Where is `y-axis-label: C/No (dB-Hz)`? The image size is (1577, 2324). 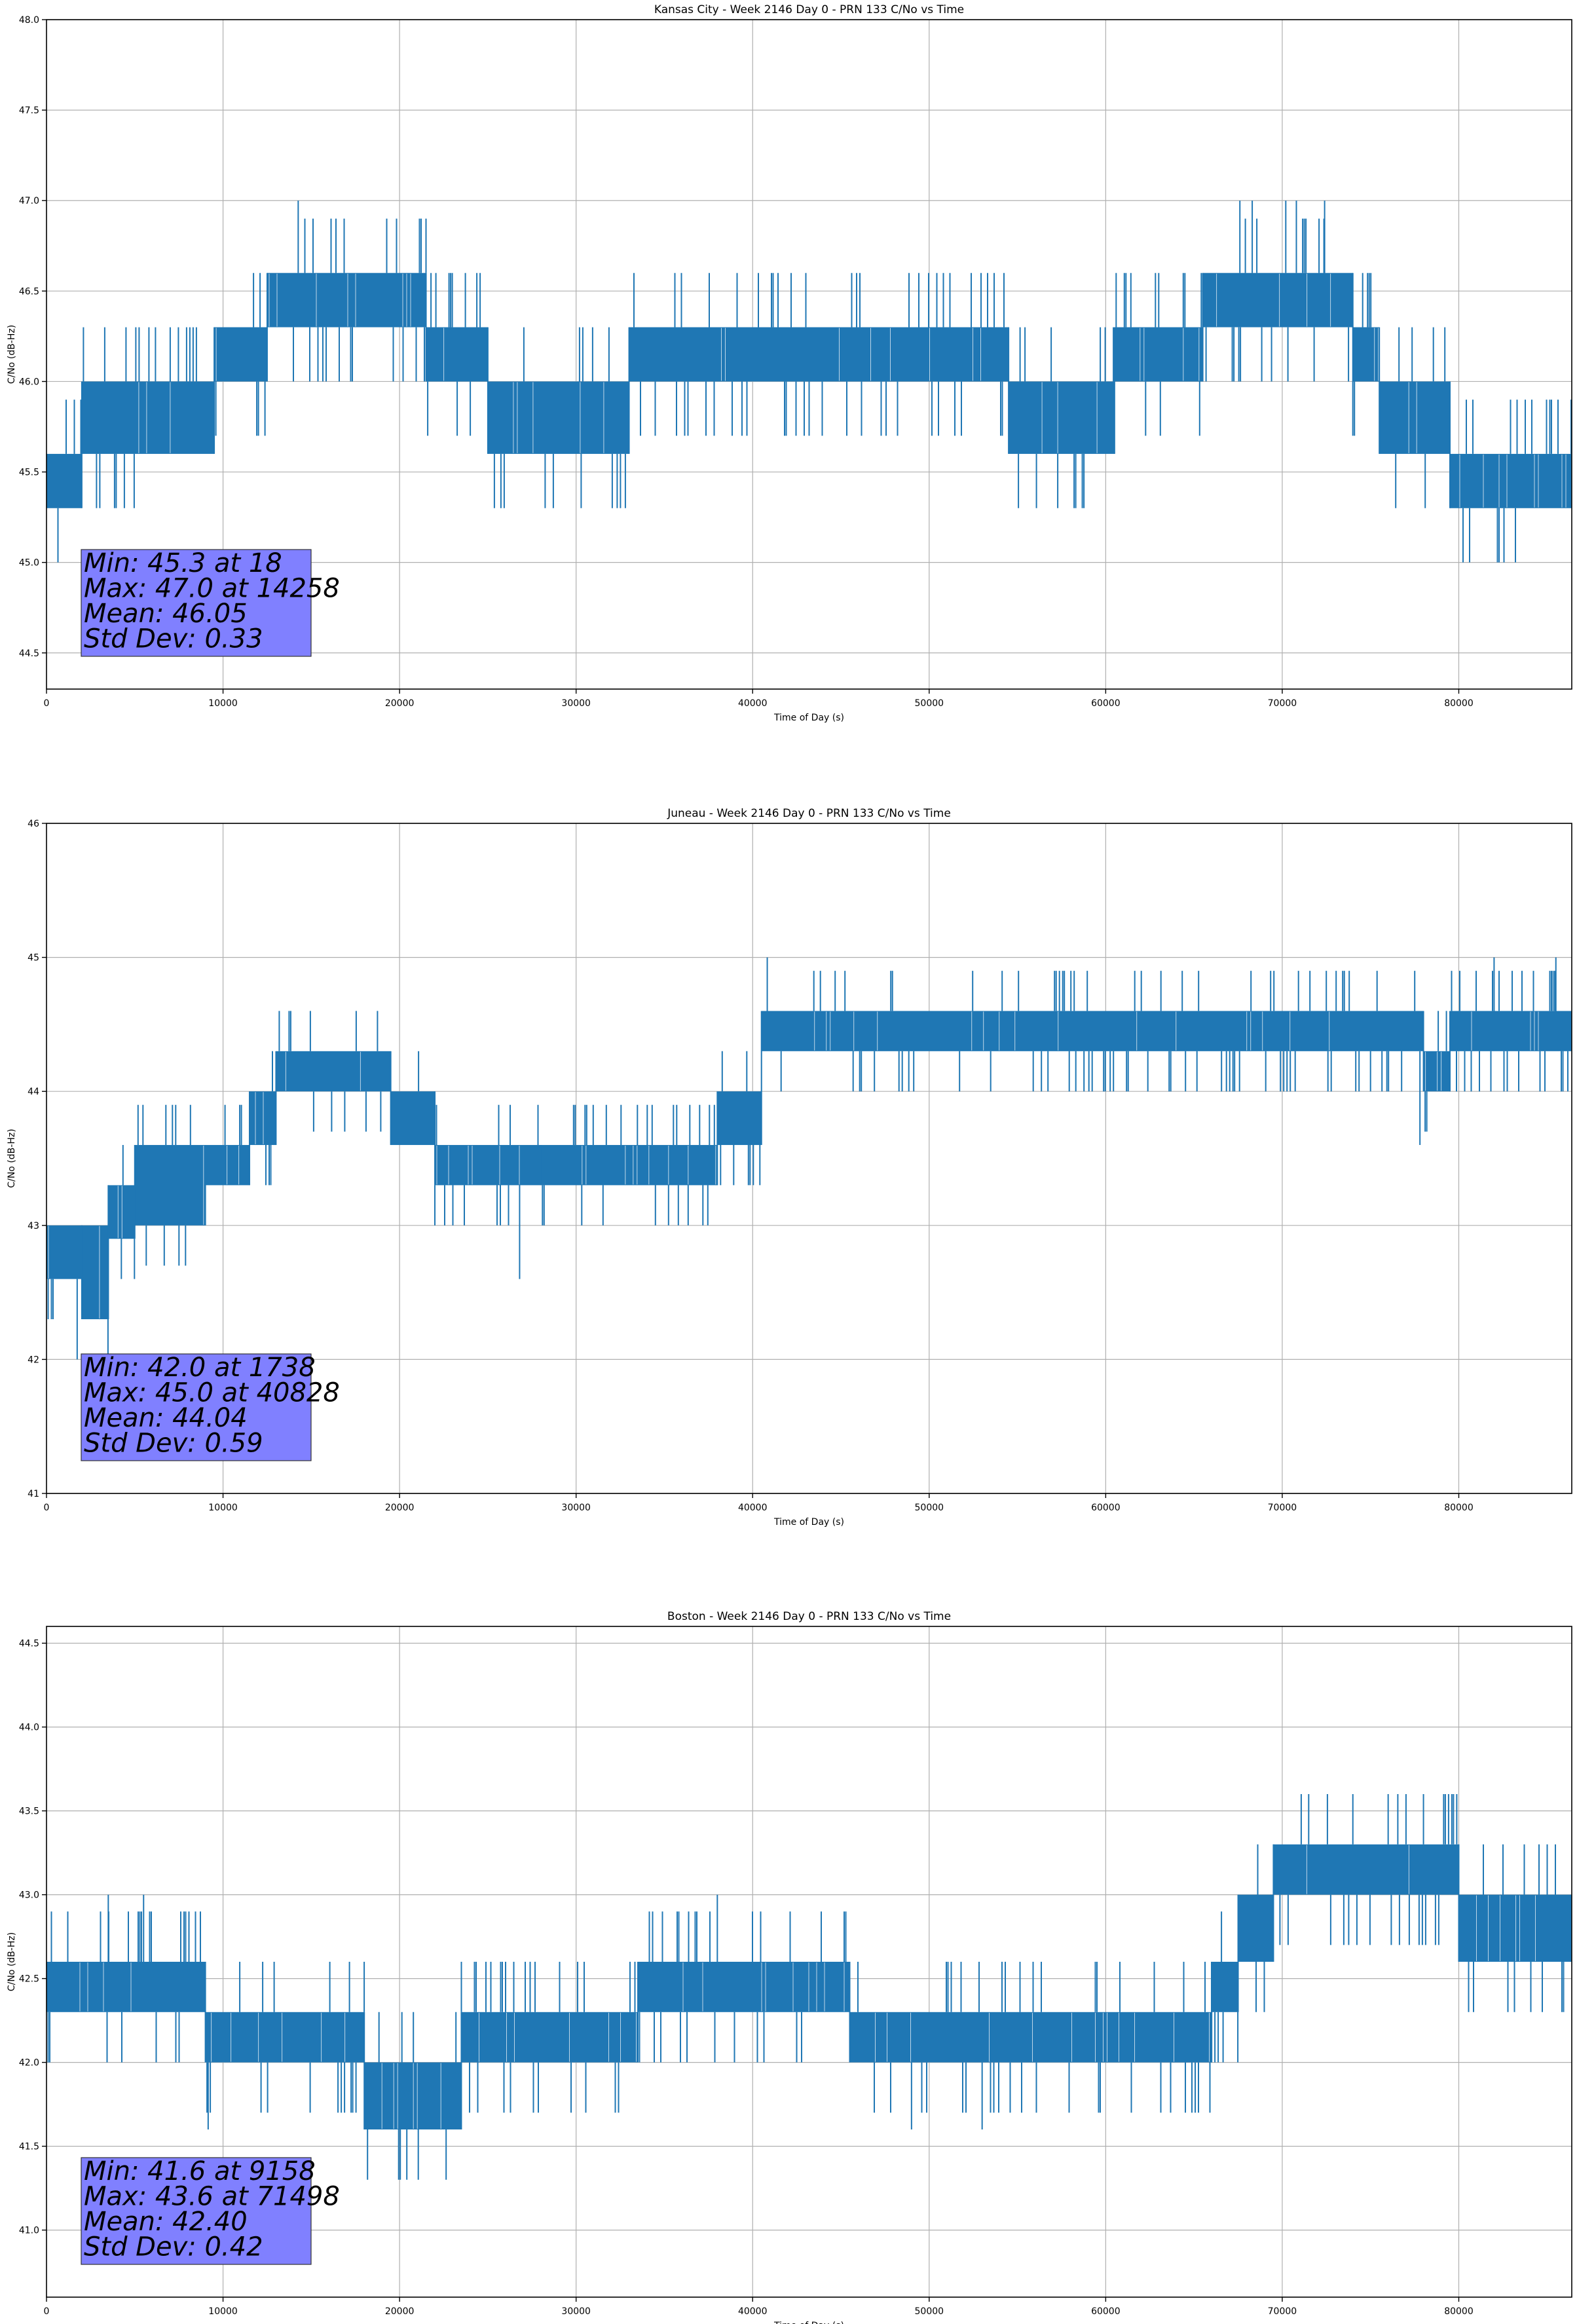 y-axis-label: C/No (dB-Hz) is located at coordinates (12, 1961).